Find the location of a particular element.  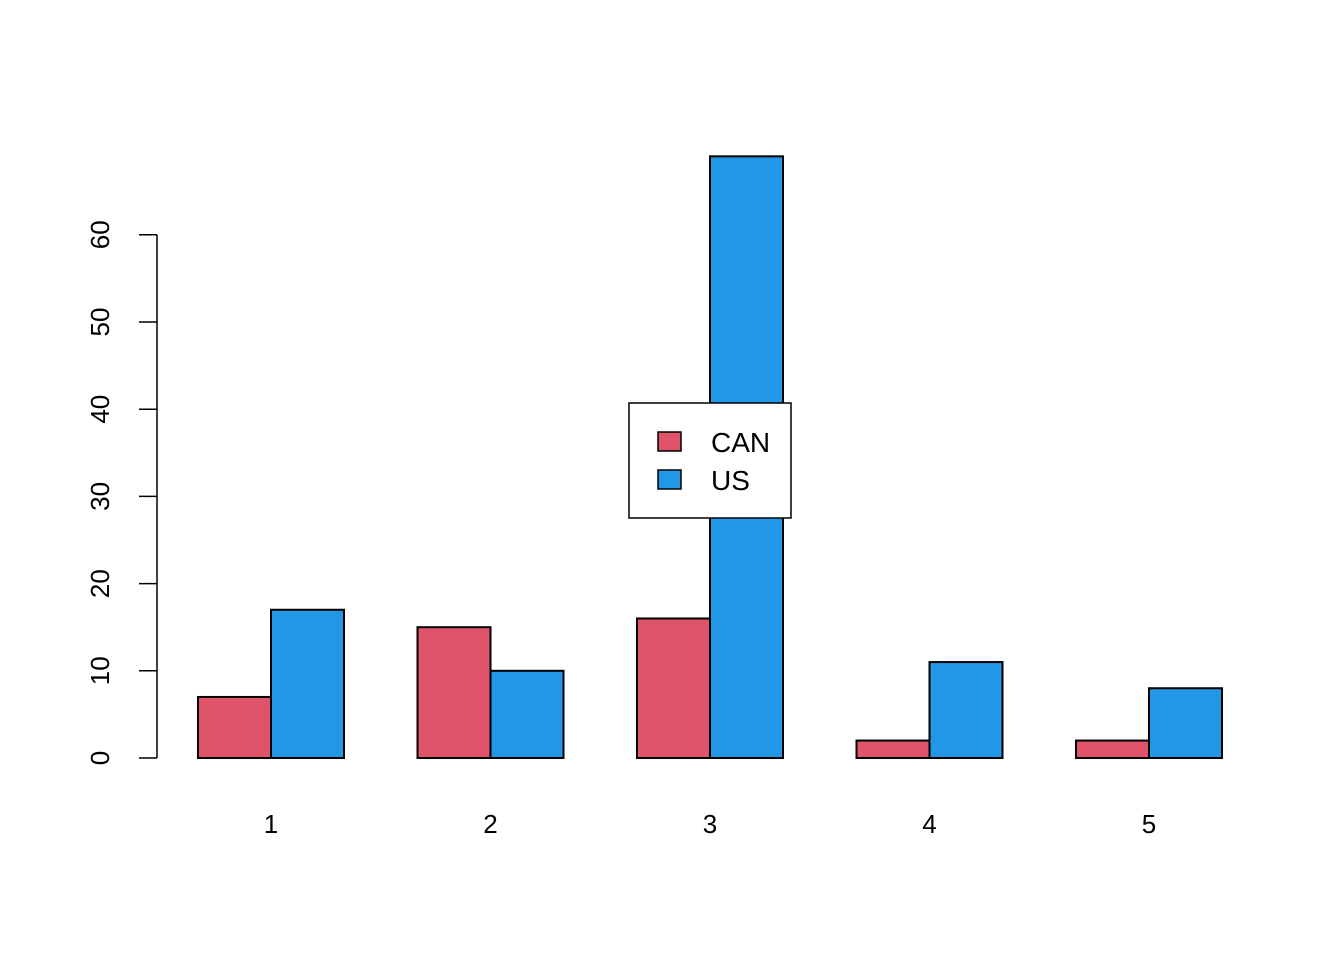

y-tick-label: 10 is located at coordinates (100, 670).